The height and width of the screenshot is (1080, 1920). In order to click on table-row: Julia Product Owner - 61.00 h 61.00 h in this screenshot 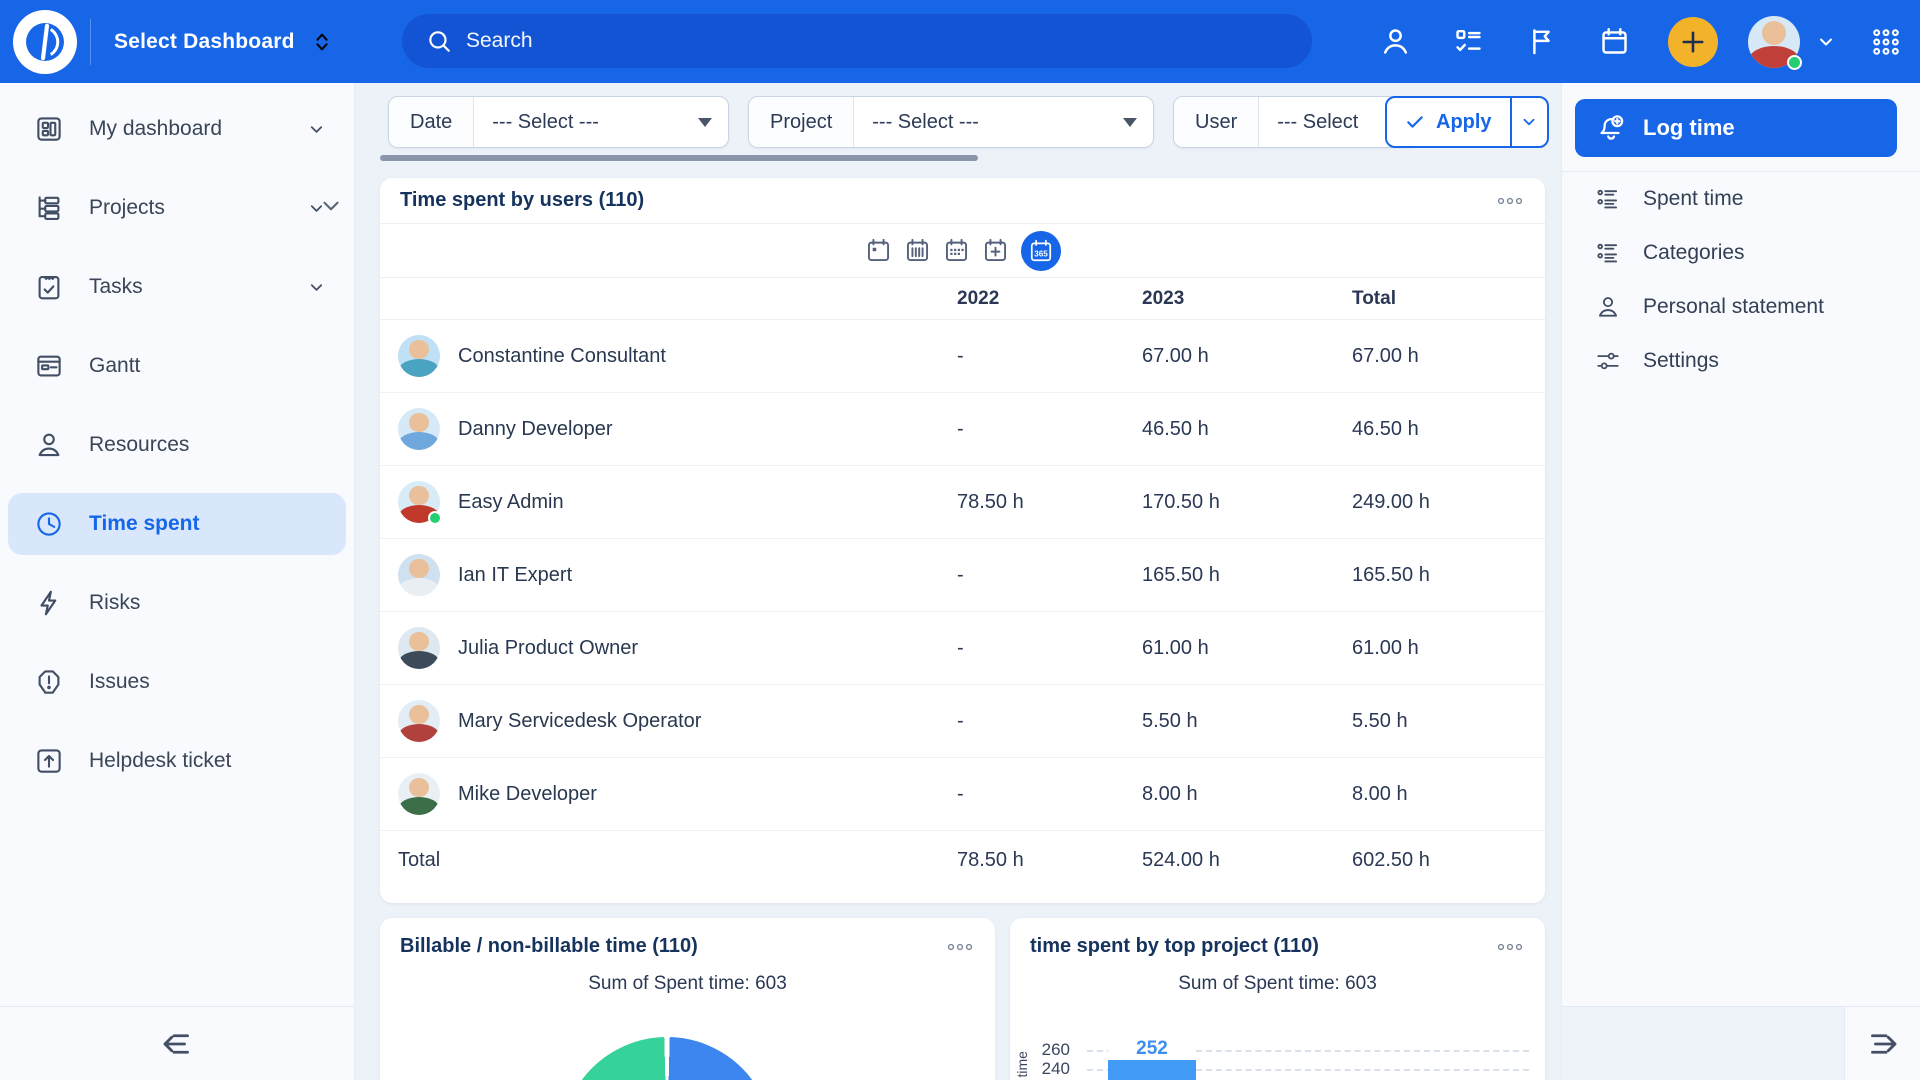, I will do `click(962, 648)`.